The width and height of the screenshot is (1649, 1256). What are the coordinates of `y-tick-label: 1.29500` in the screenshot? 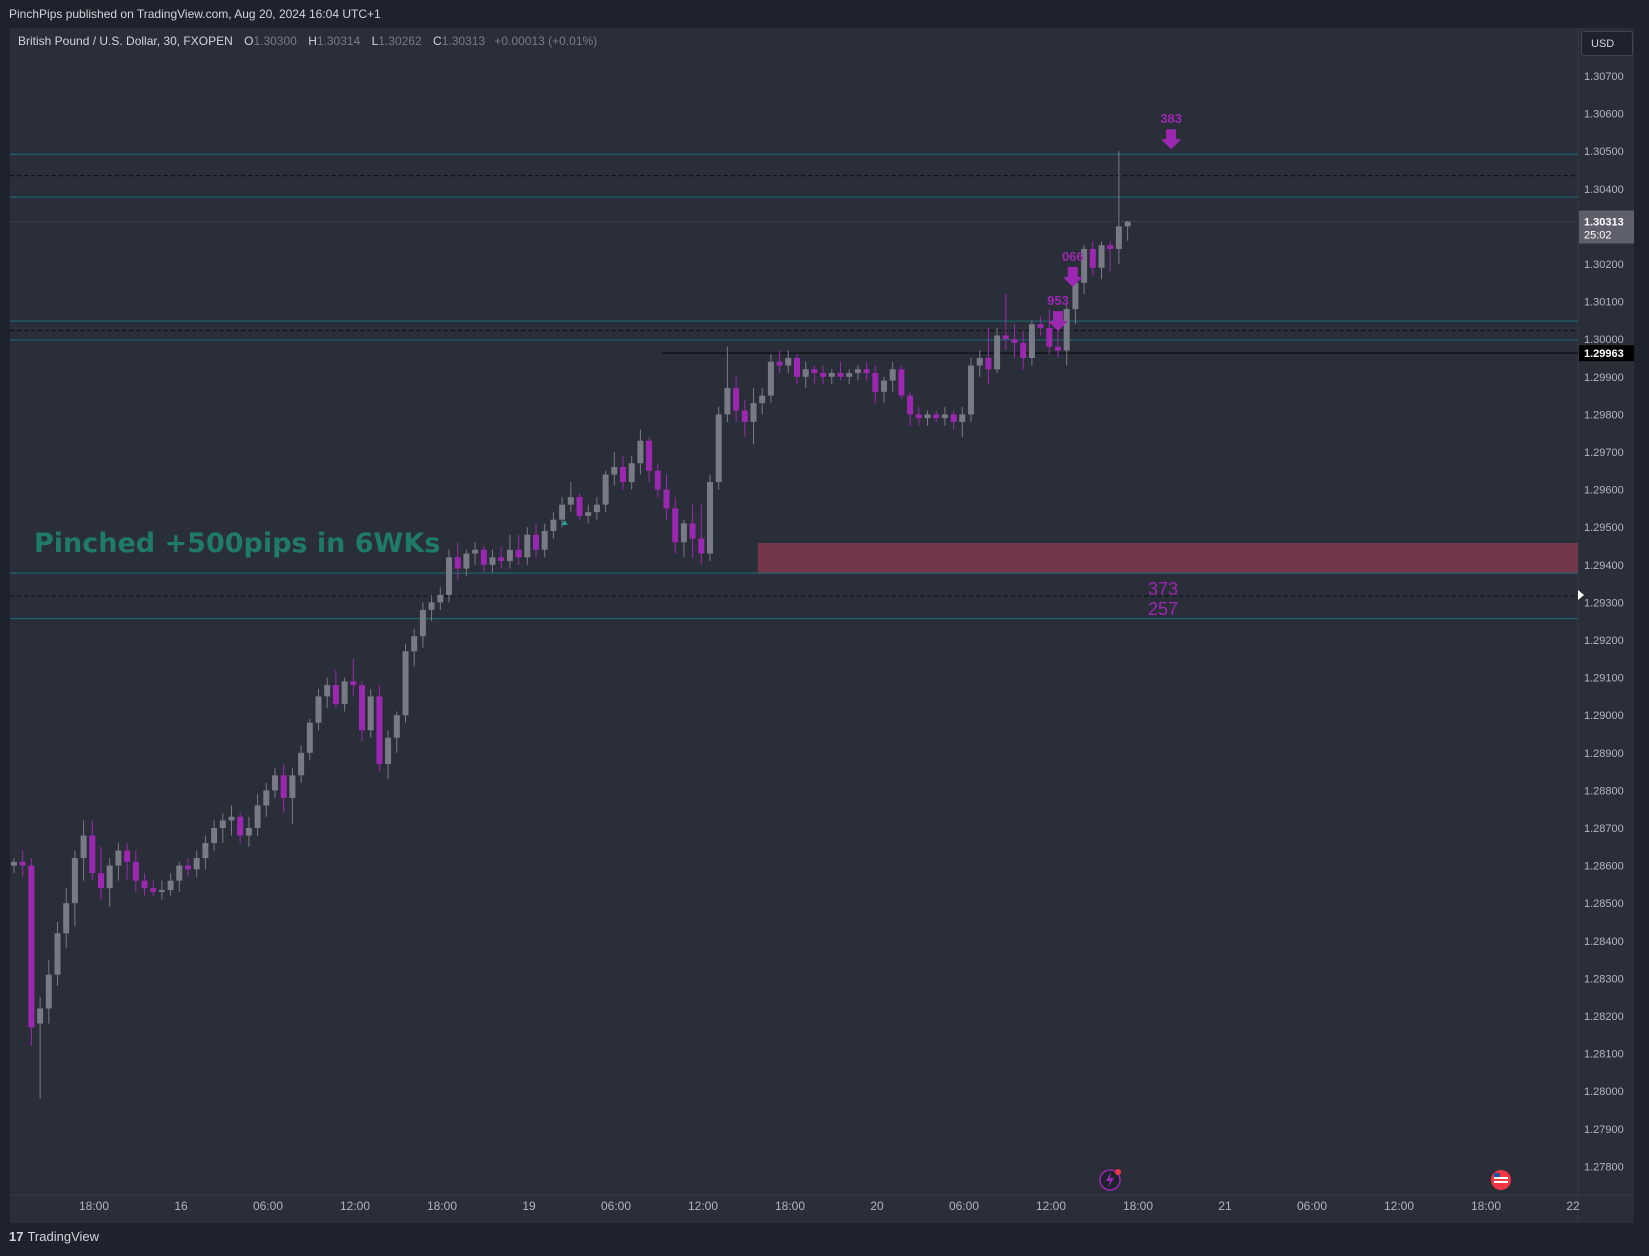 It's located at (1604, 528).